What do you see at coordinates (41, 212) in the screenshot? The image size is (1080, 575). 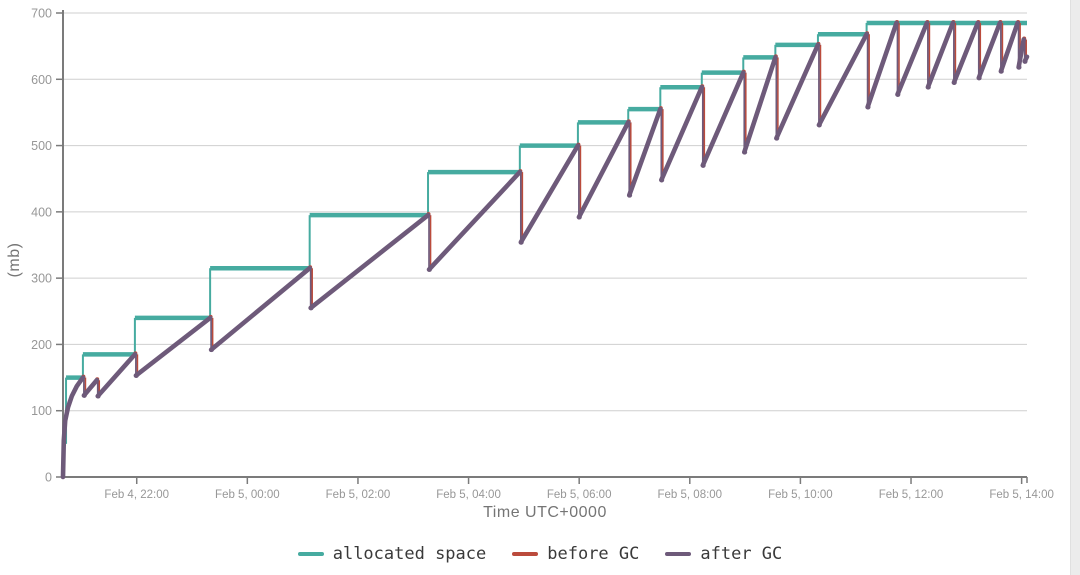 I see `svg-text: 400` at bounding box center [41, 212].